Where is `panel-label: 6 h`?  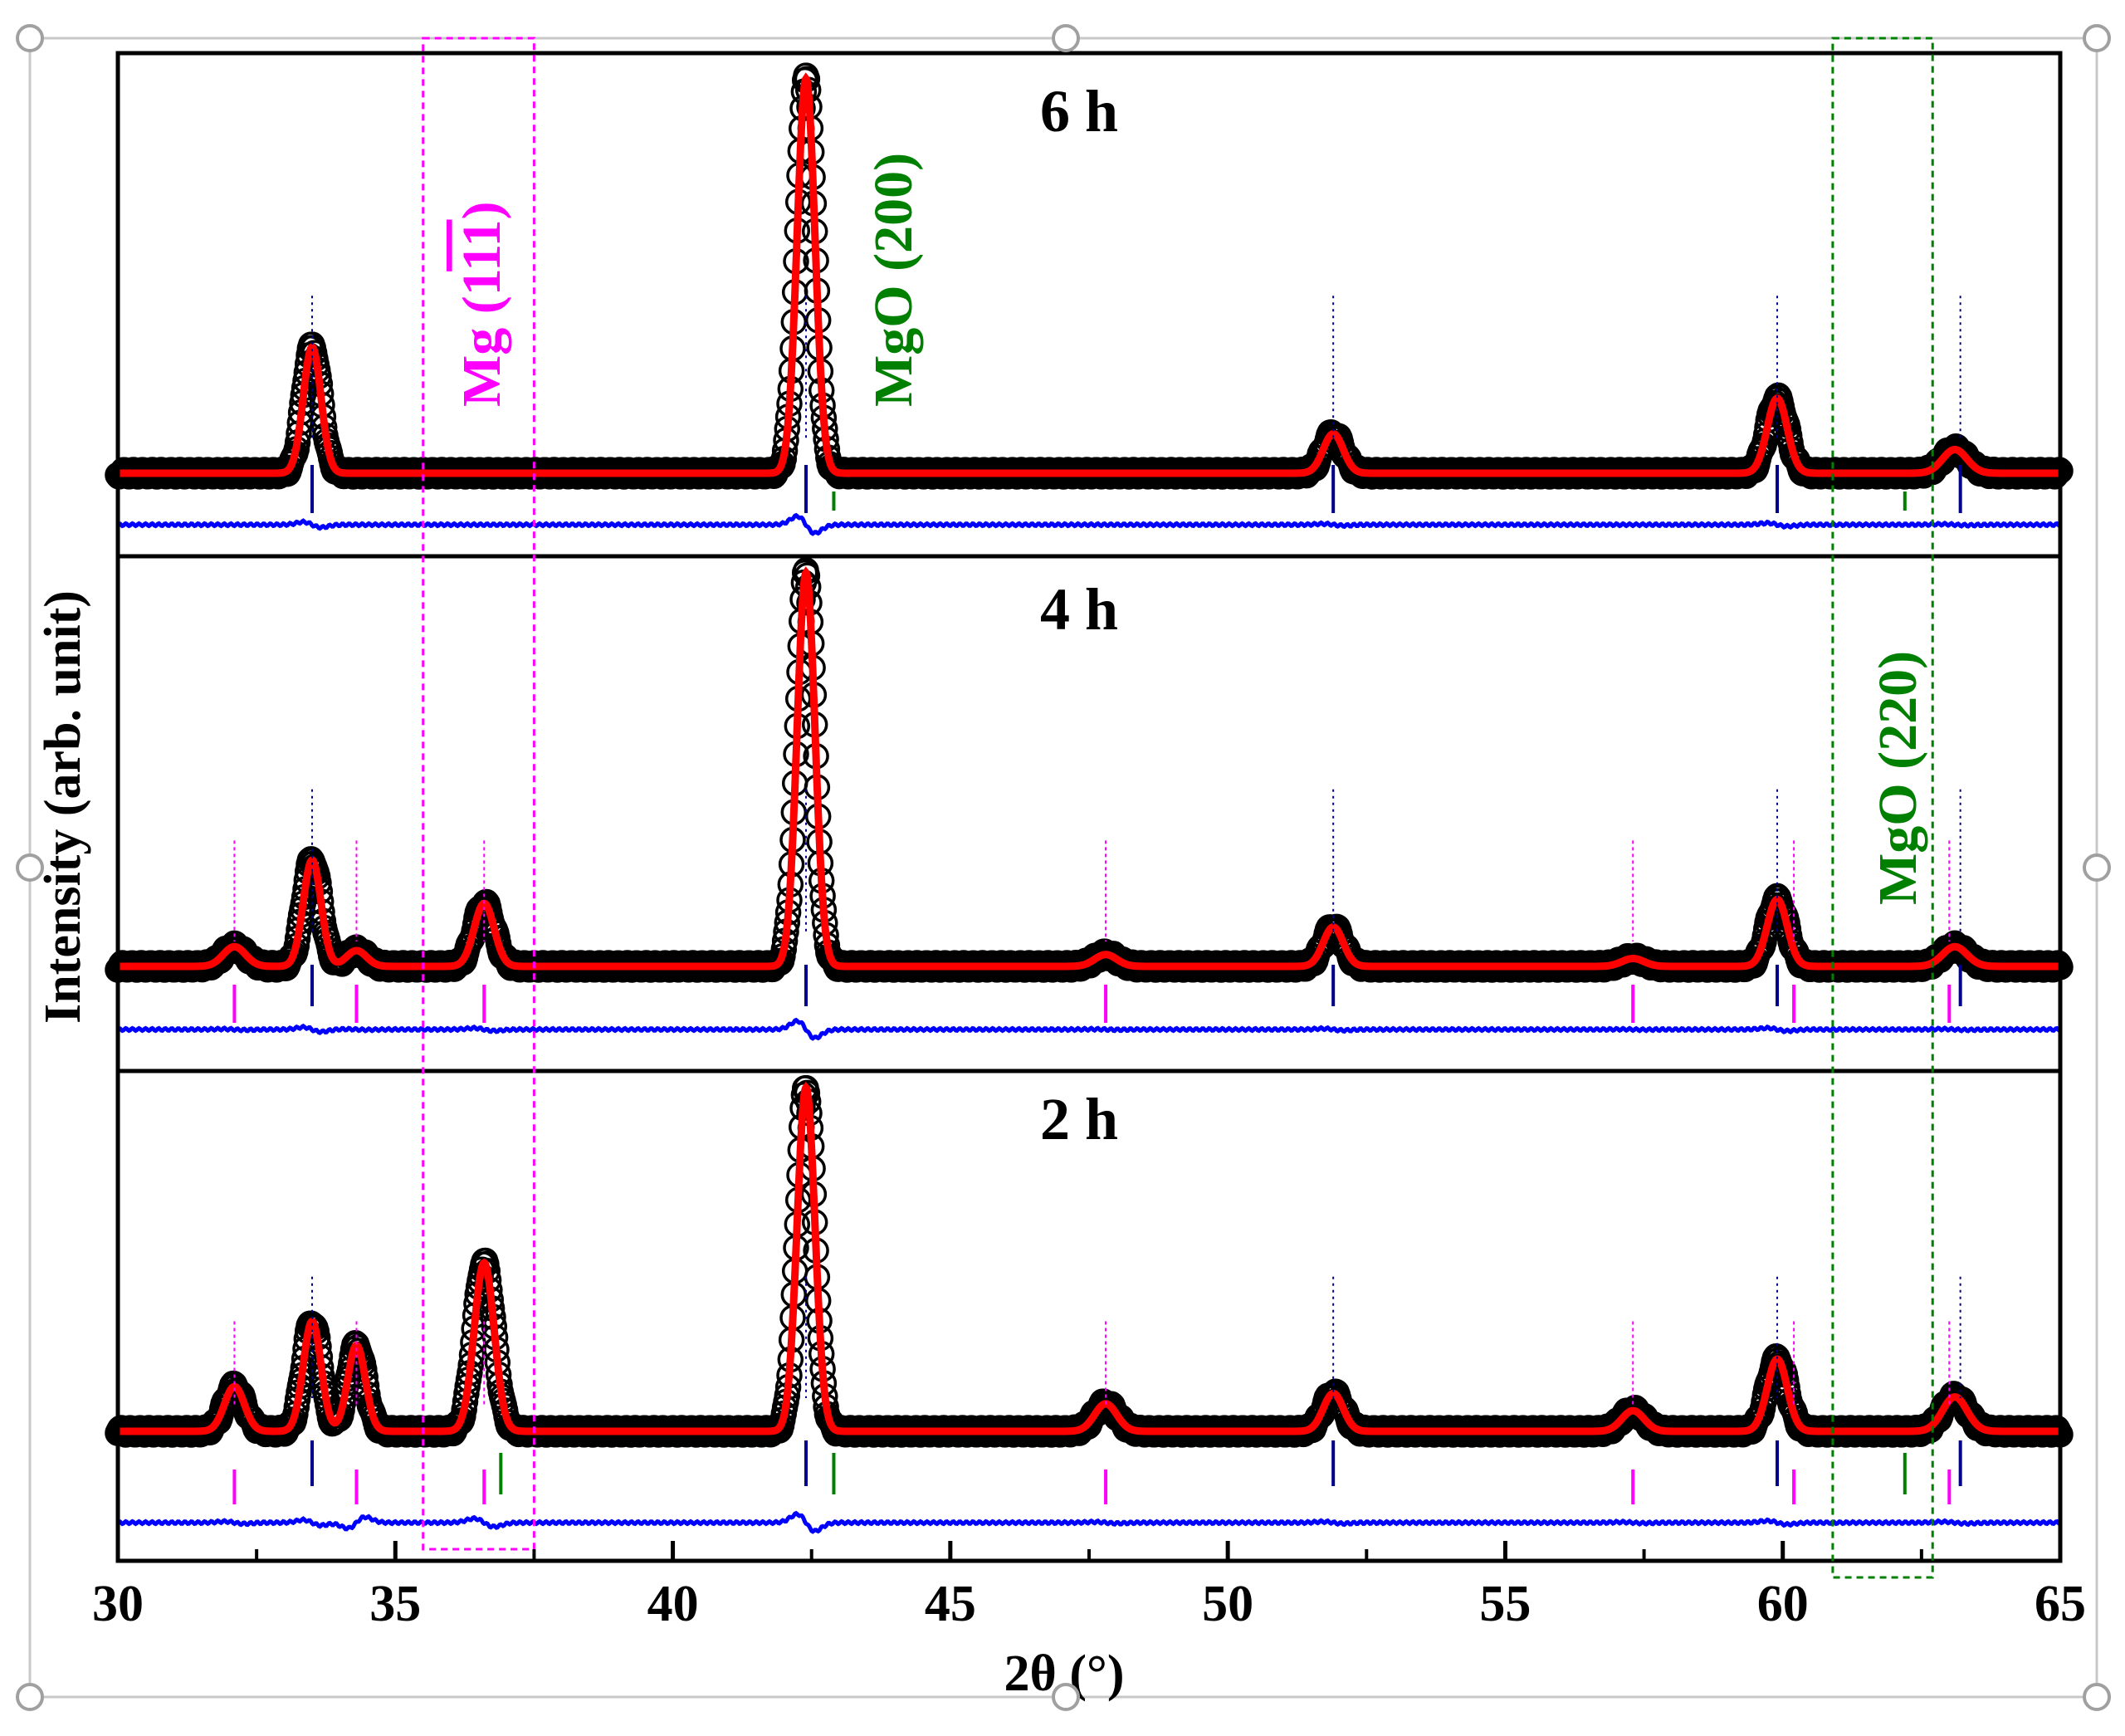 panel-label: 6 h is located at coordinates (1079, 111).